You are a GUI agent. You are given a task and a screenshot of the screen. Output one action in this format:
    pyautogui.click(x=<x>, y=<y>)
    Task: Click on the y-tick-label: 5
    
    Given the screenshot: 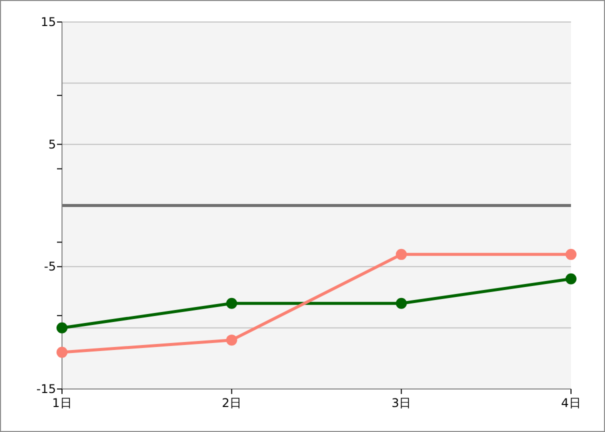 What is the action you would take?
    pyautogui.click(x=52, y=144)
    